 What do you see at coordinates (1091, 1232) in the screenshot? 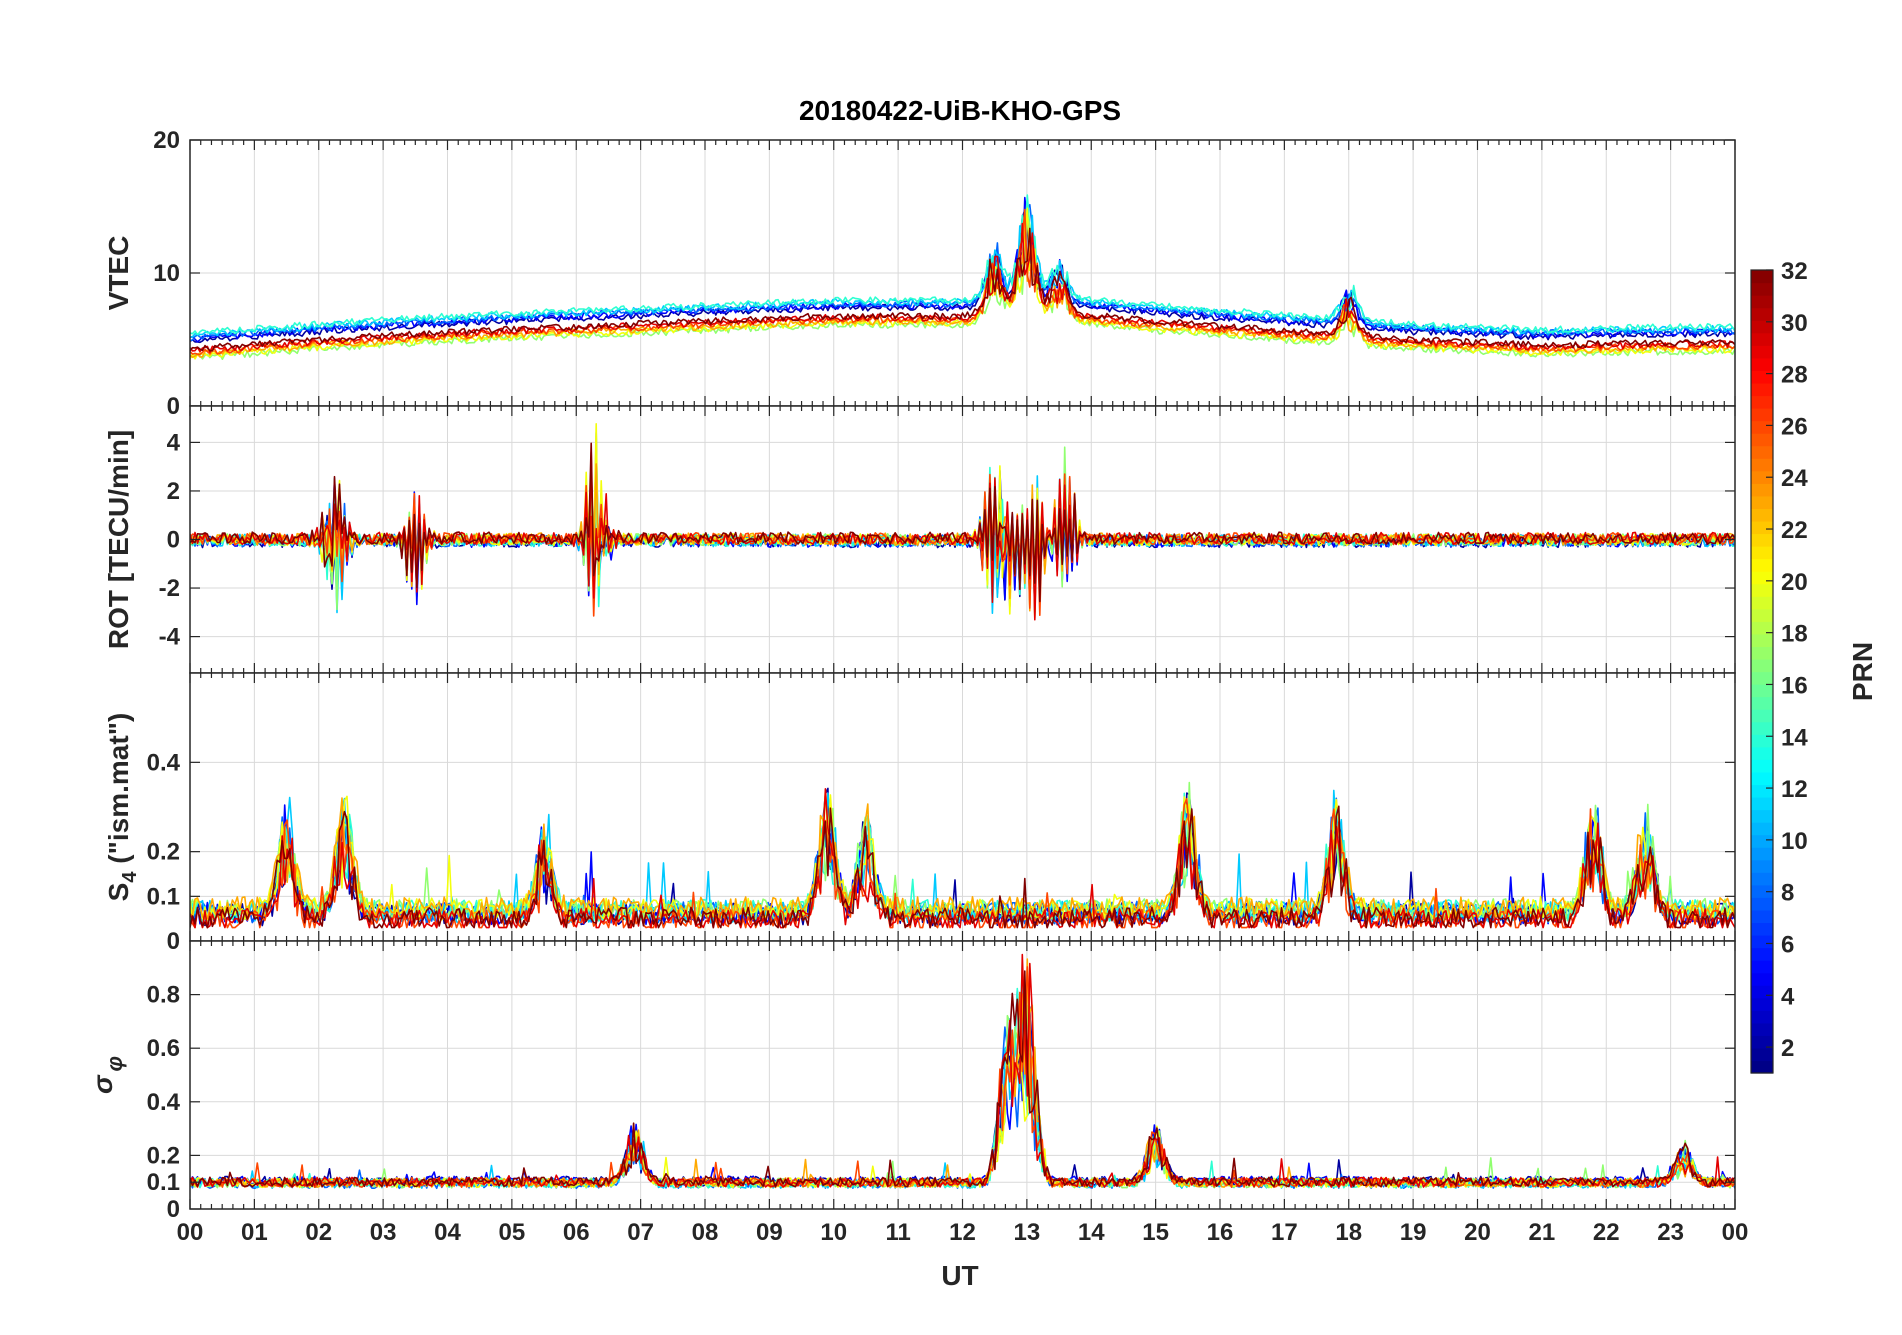
I see `x-tick-label: 14` at bounding box center [1091, 1232].